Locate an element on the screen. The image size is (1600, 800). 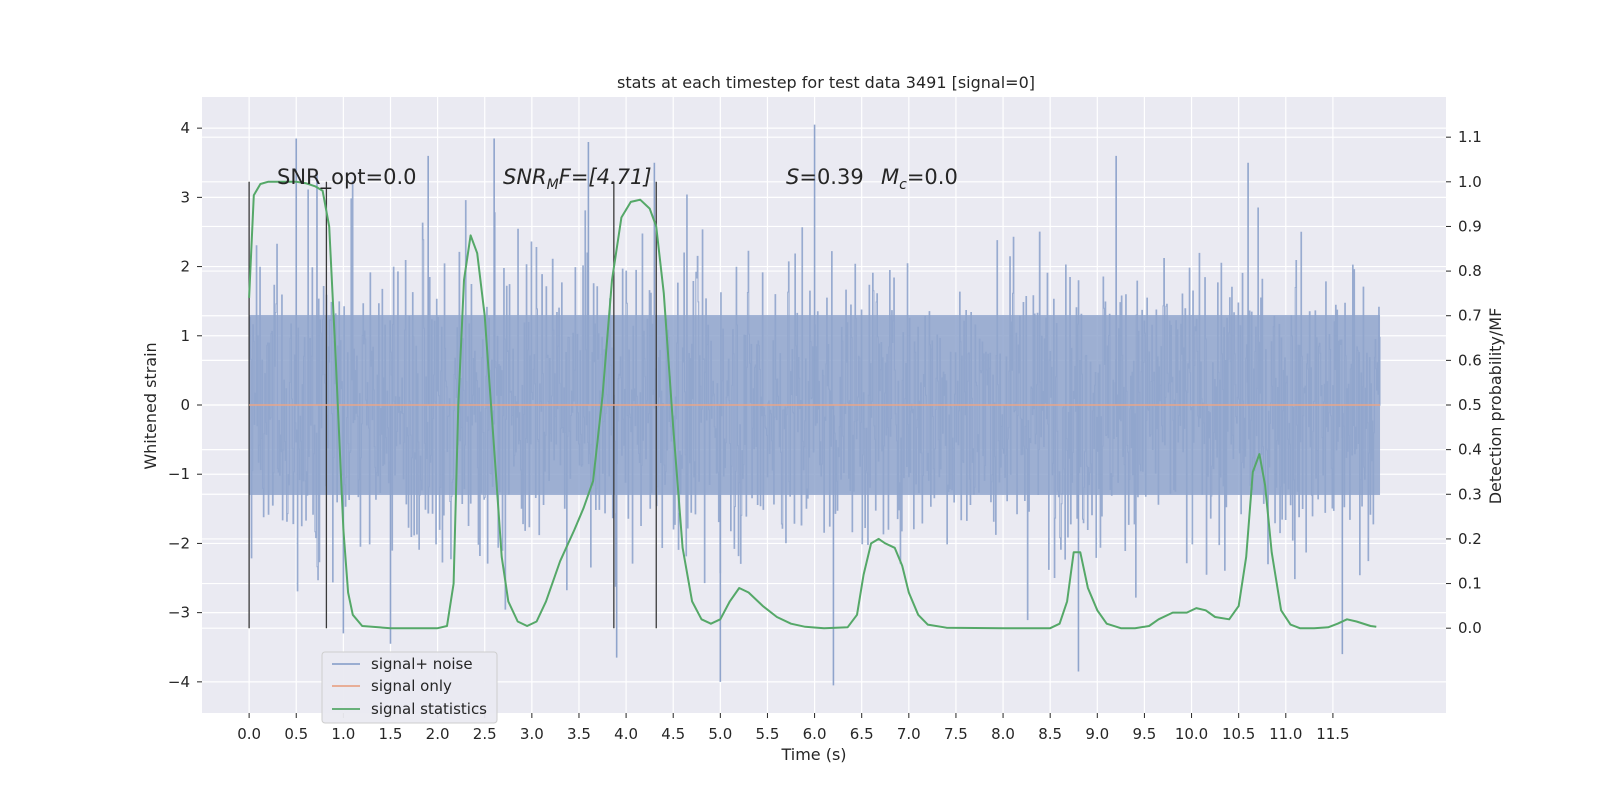
x-tick-label: 6.5 is located at coordinates (862, 734).